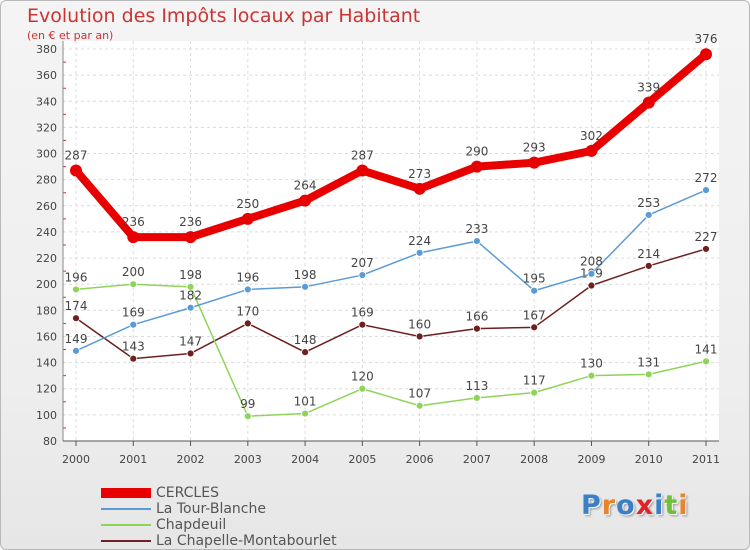  I want to click on data-label: 131, so click(648, 362).